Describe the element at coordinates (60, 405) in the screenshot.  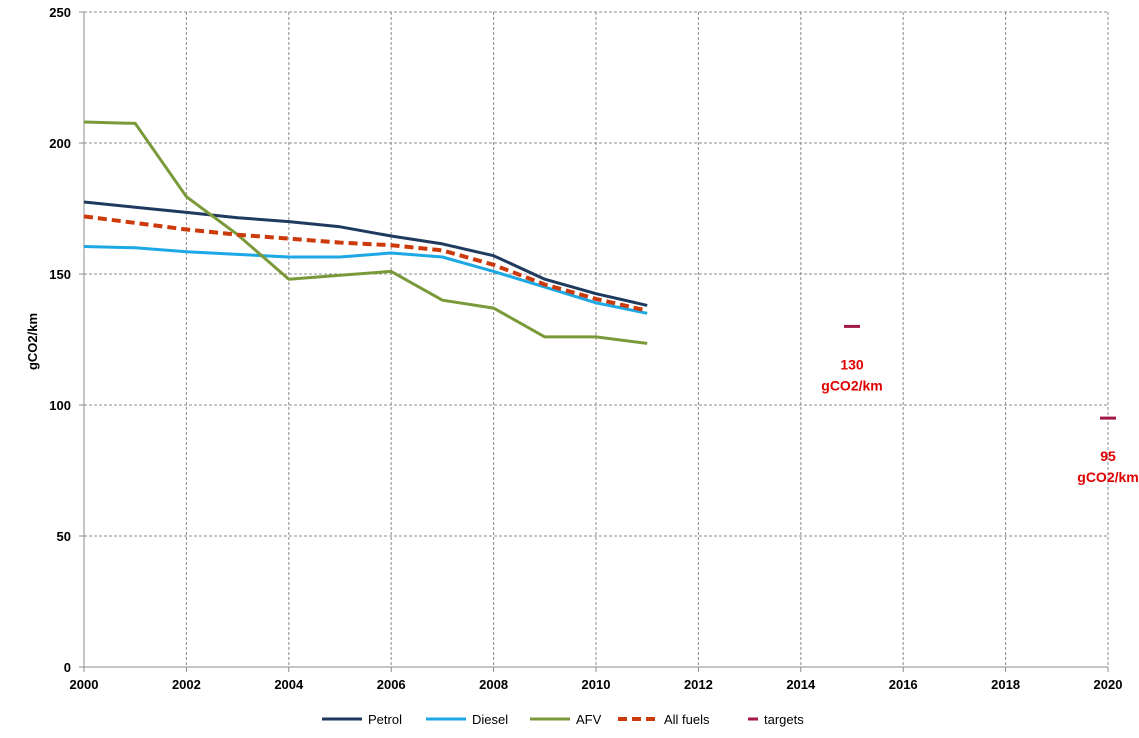
I see `y-tick-label: 100` at that location.